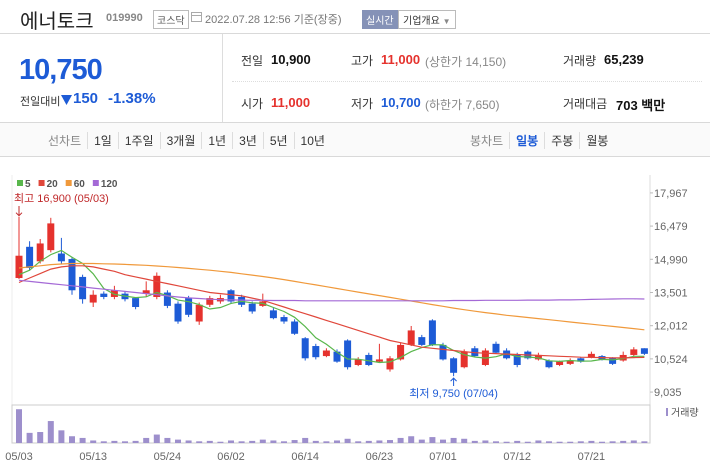 This screenshot has width=710, height=472. Describe the element at coordinates (487, 141) in the screenshot. I see `tab-heading: 봉차트` at that location.